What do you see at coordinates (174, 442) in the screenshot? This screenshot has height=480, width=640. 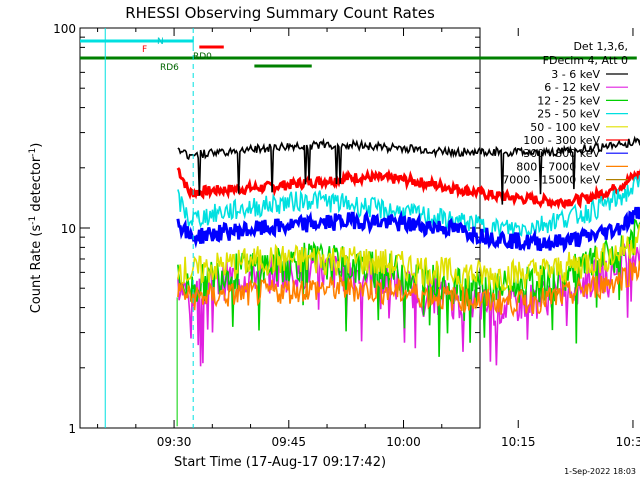 I see `x-tick-label: 09:30` at bounding box center [174, 442].